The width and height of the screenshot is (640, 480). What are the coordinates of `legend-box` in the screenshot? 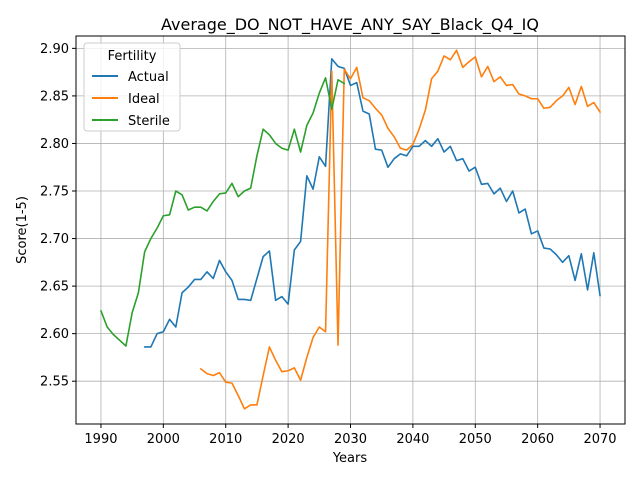 It's located at (132, 87).